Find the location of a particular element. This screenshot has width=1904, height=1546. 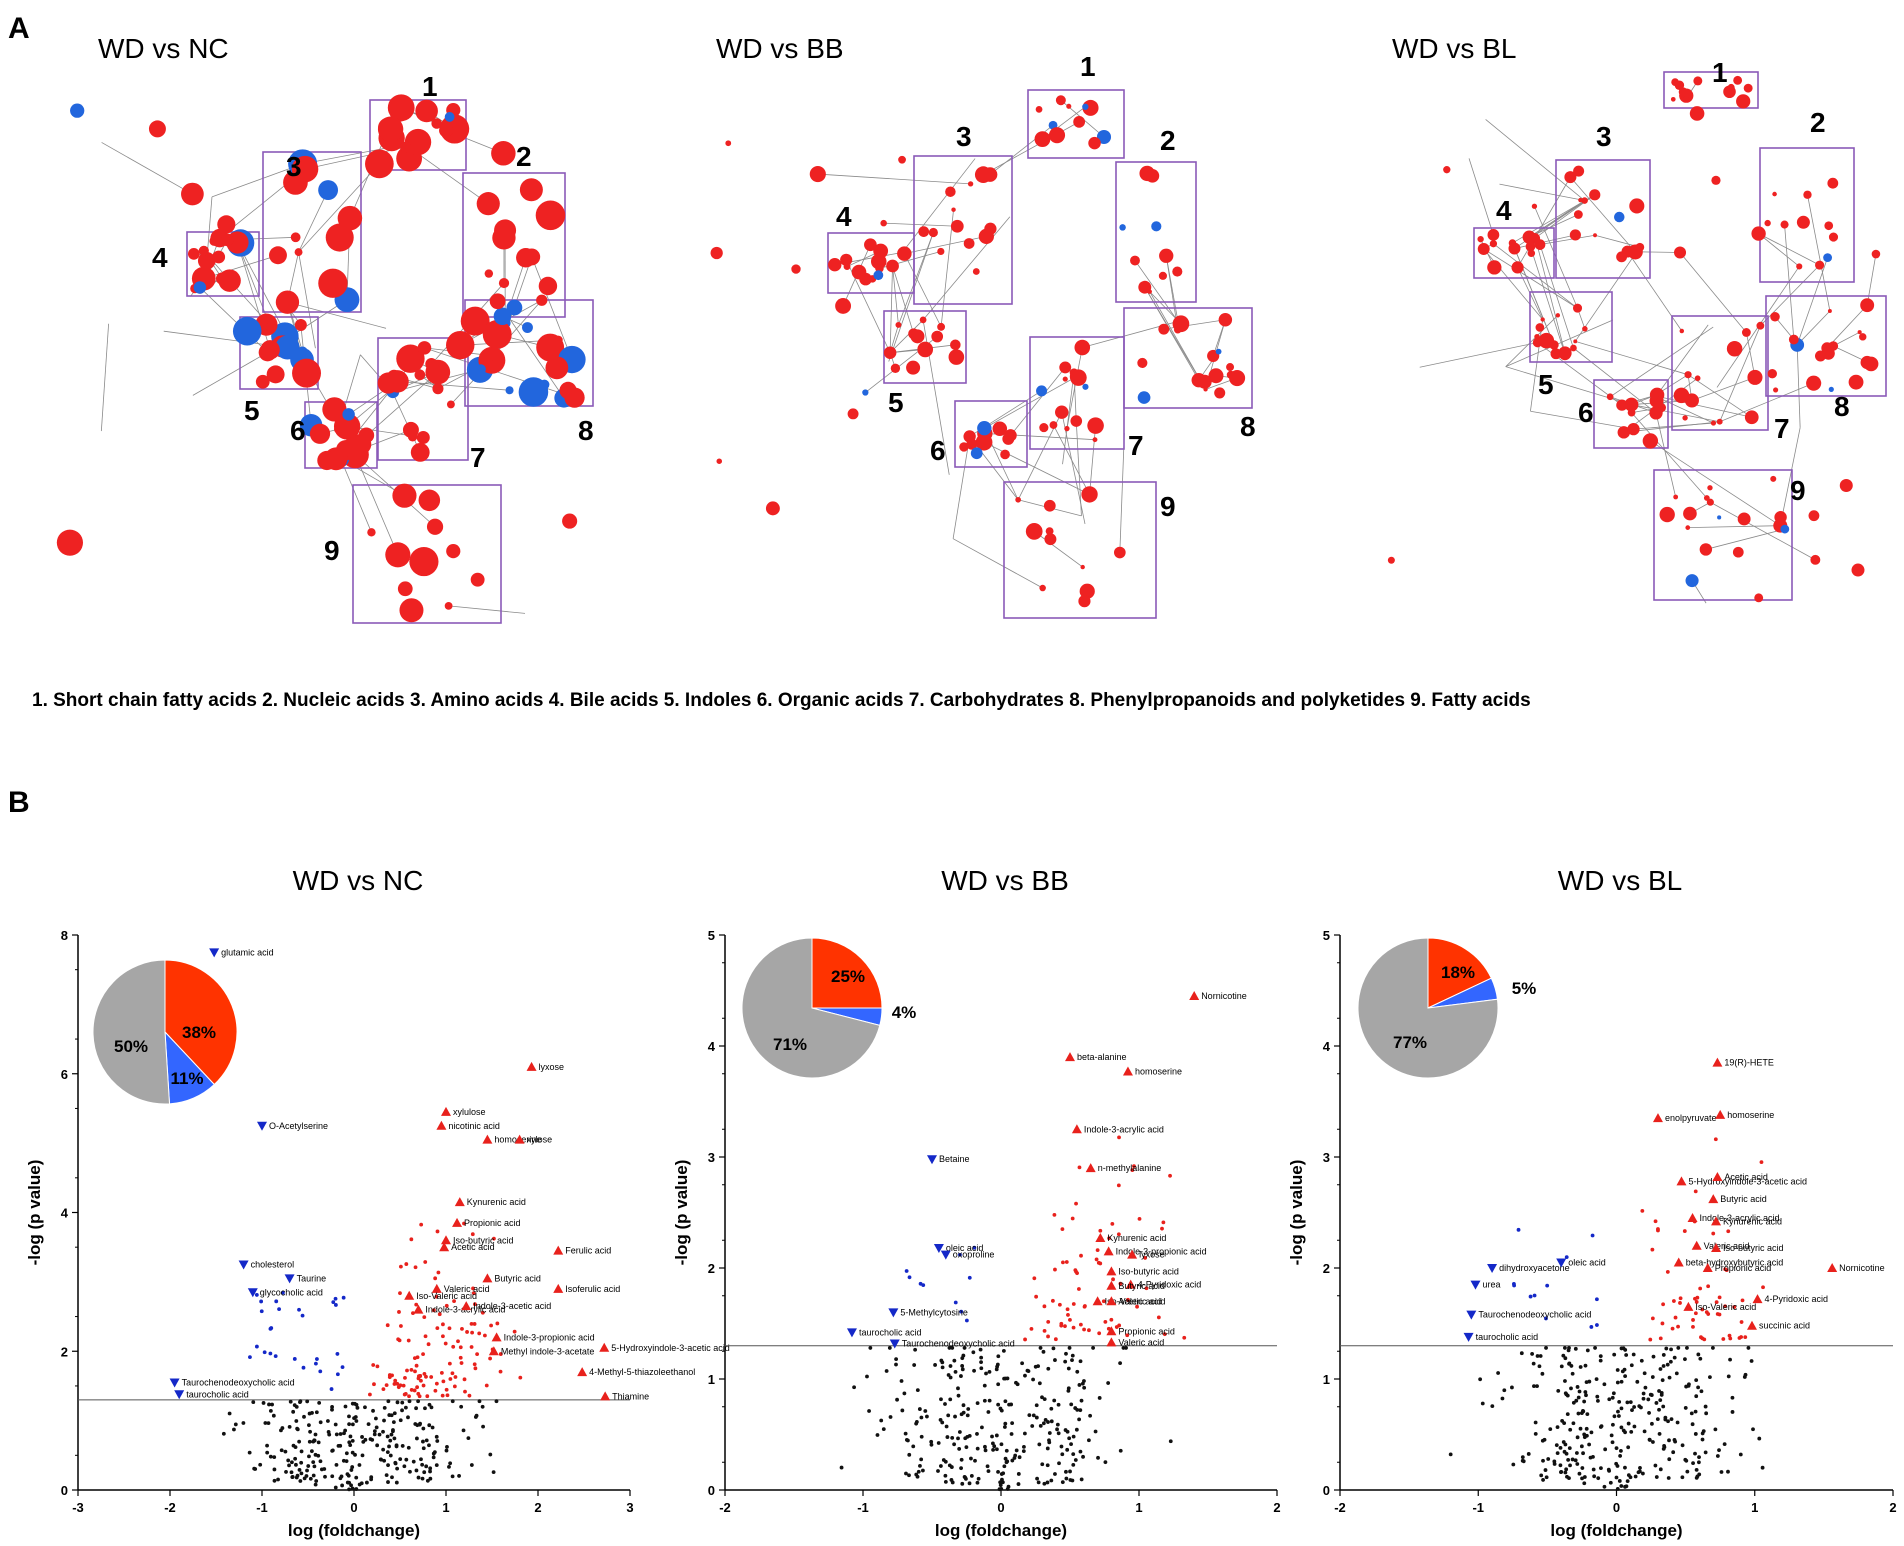

point-label: Indole-3-propionic acid is located at coordinates (549, 1337).